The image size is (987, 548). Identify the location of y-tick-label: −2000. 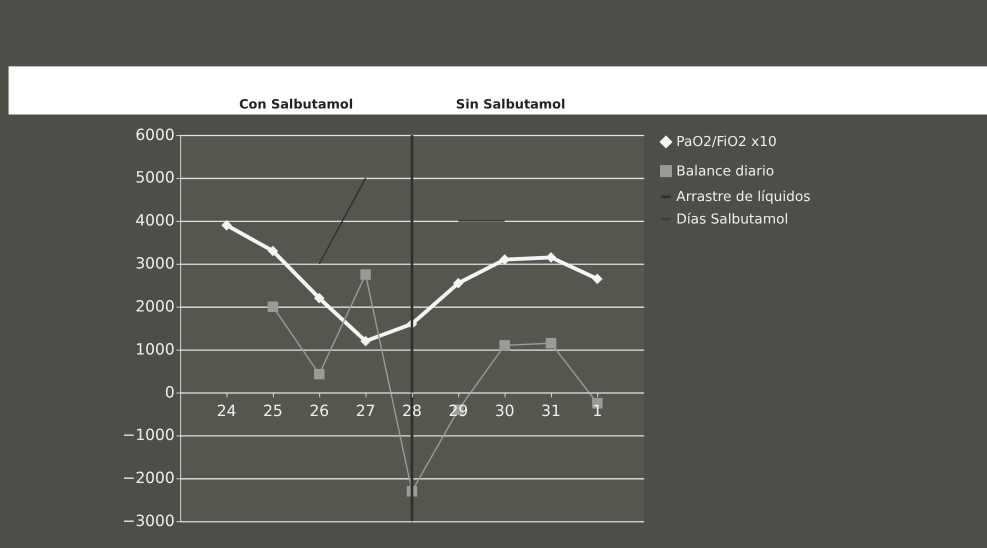
(148, 478).